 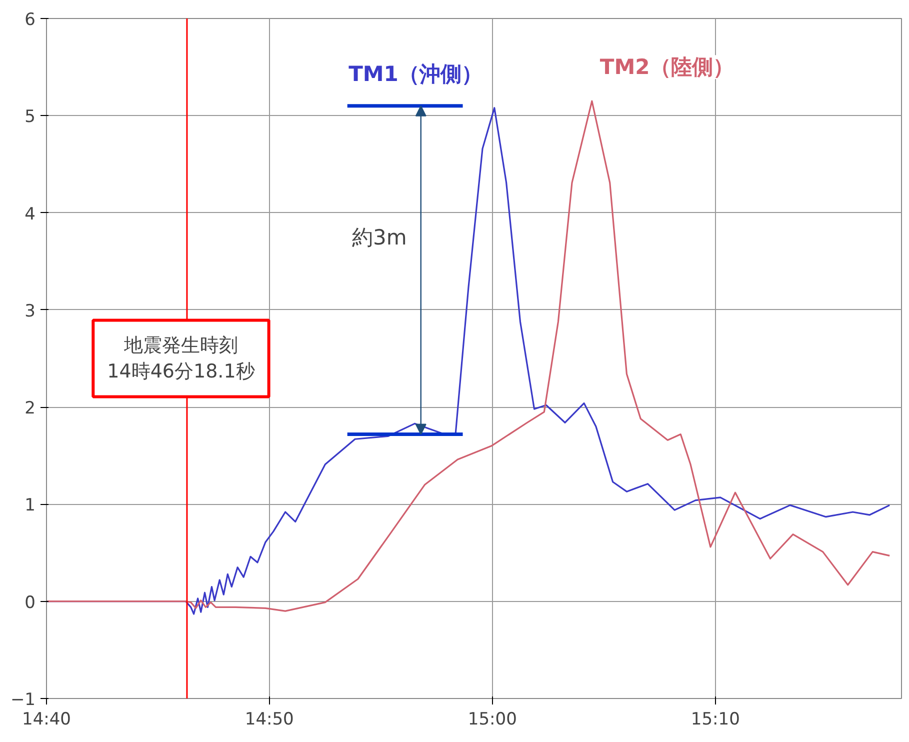 I want to click on y-tick-label: 0, so click(x=30, y=602).